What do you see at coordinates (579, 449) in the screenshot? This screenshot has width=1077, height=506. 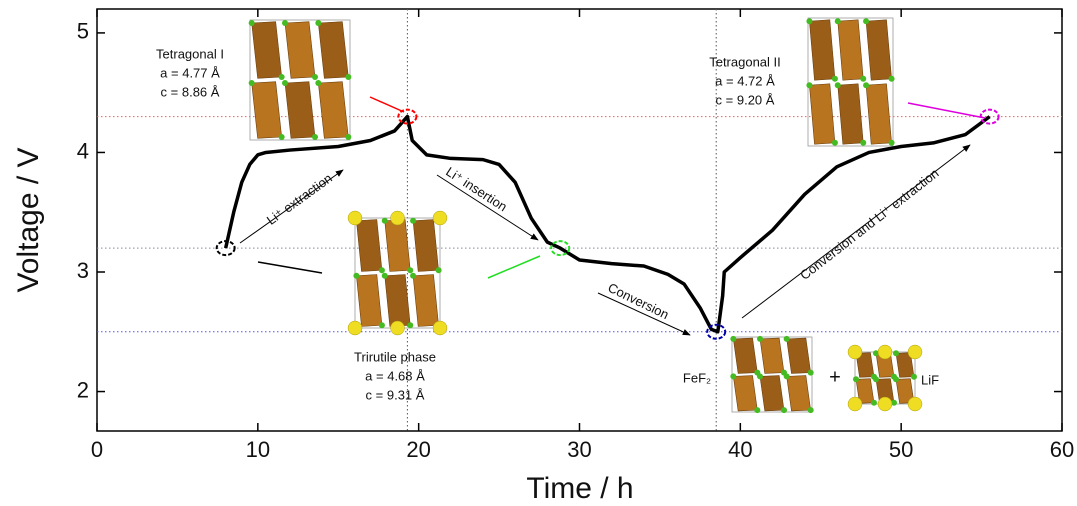 I see `x-tick-label: 30` at bounding box center [579, 449].